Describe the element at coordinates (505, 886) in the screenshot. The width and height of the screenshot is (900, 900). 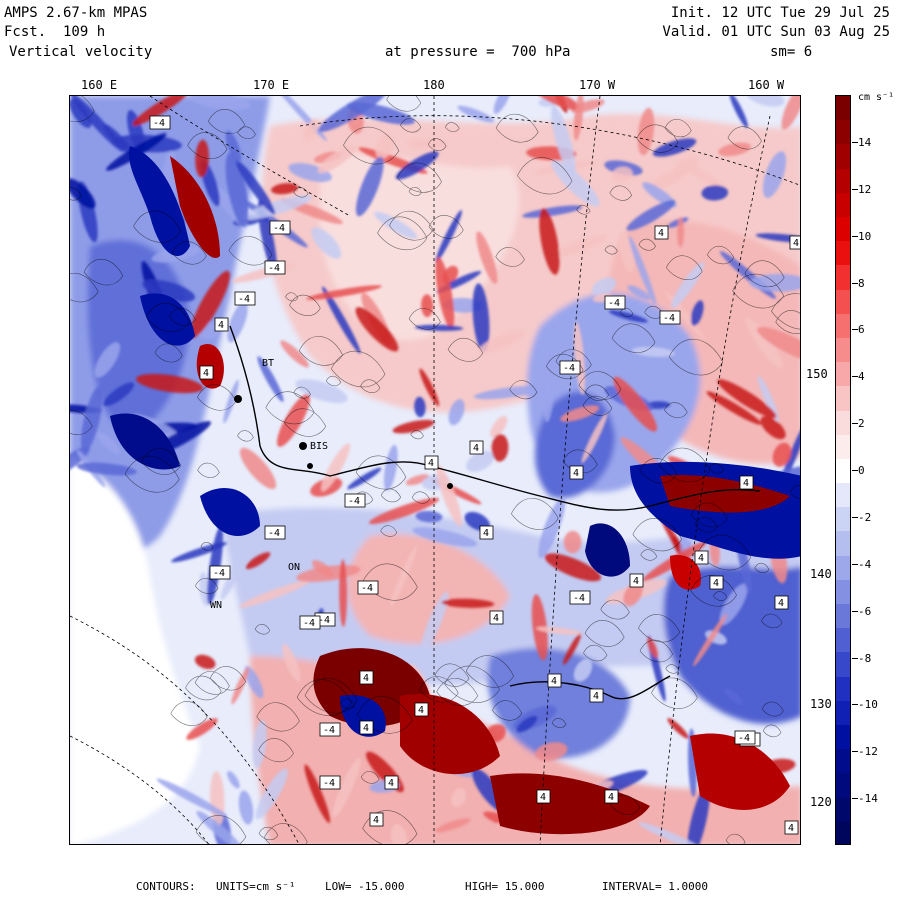
I see `footer-high: HIGH= 15.000` at that location.